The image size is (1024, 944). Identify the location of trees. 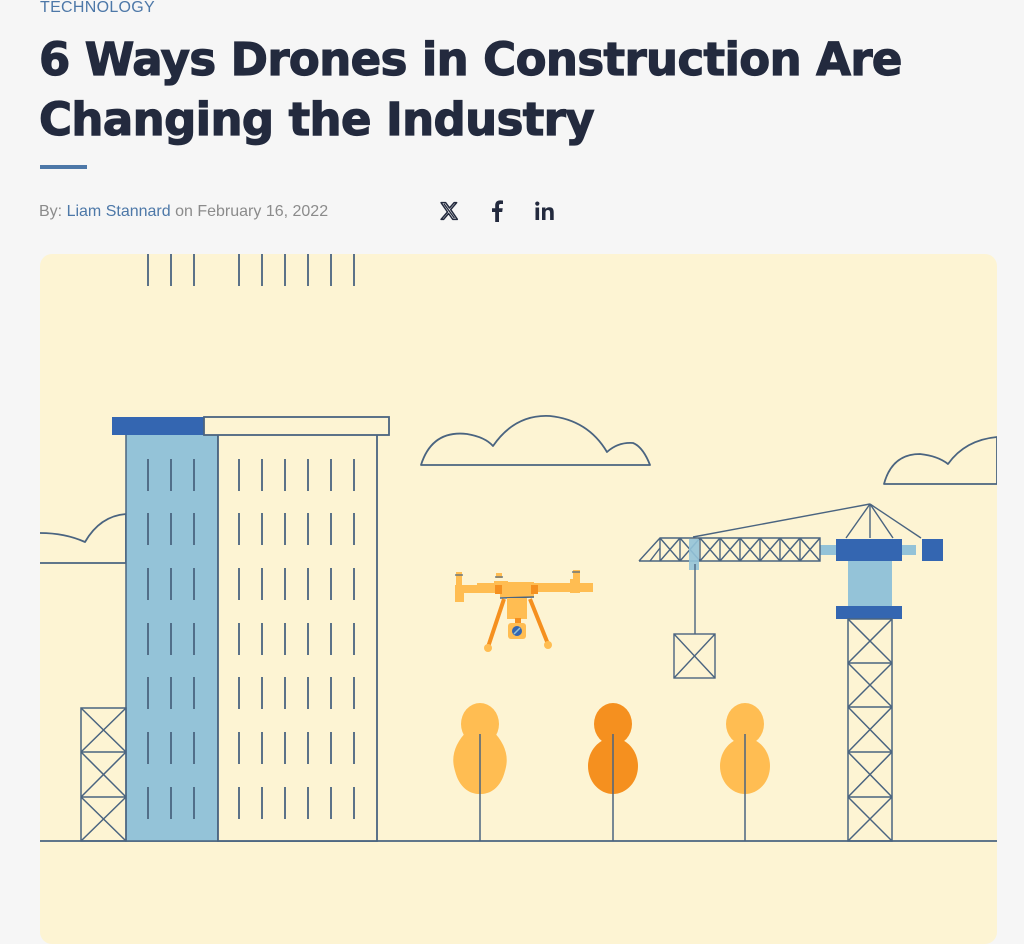
(611, 772).